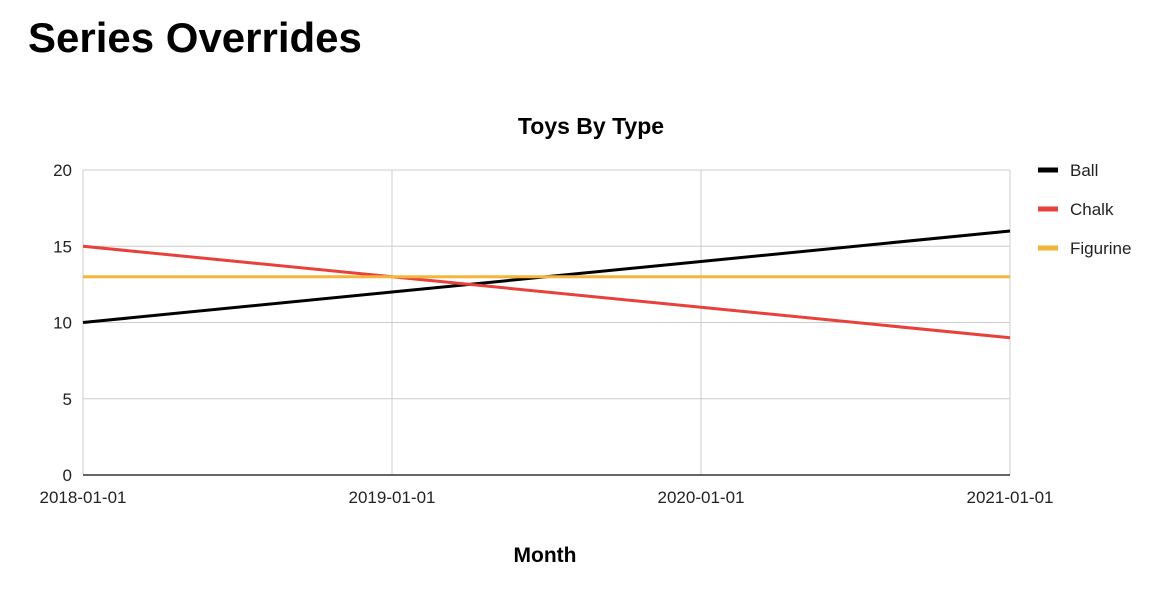 This screenshot has width=1172, height=590. What do you see at coordinates (62, 170) in the screenshot?
I see `y-tick-label: 20` at bounding box center [62, 170].